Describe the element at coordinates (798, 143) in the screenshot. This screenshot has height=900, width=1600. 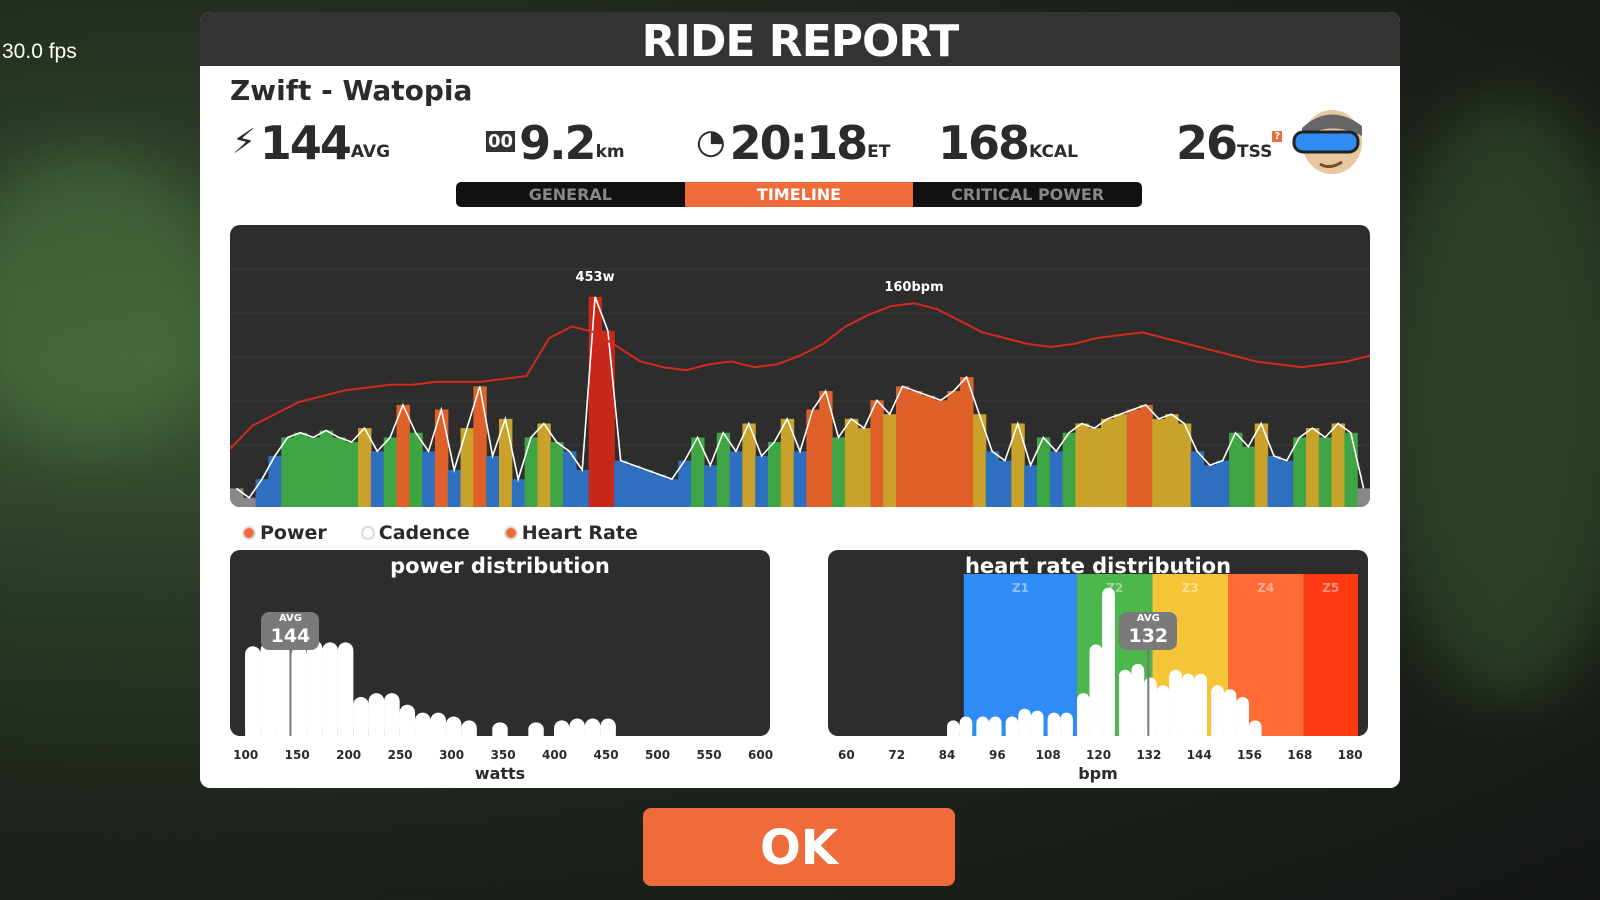
I see `stat-value: 20:18` at that location.